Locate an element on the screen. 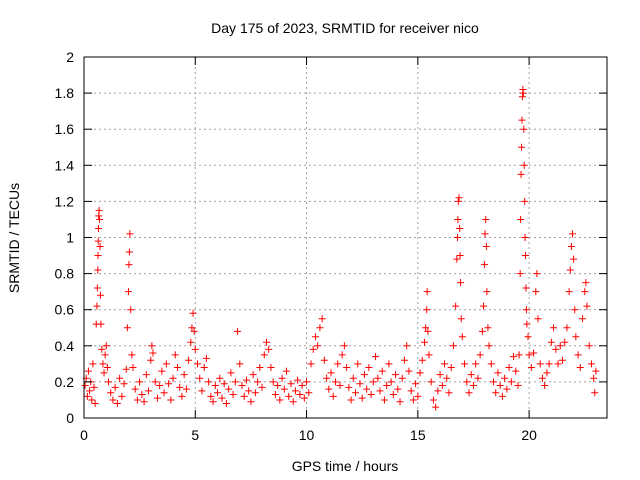 The image size is (640, 480). y-tick-label: 1.8 is located at coordinates (65, 93).